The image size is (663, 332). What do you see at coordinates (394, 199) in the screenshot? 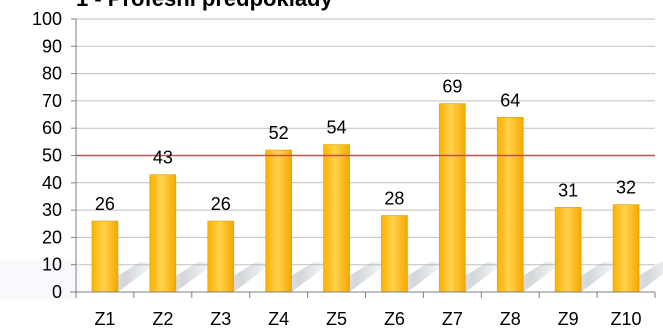
I see `data-label: 28` at bounding box center [394, 199].